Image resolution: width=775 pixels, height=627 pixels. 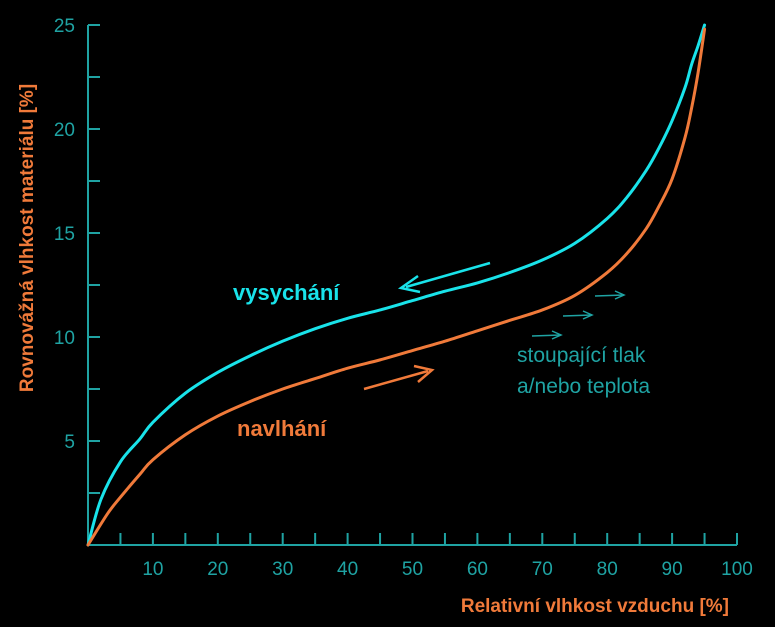 What do you see at coordinates (217, 569) in the screenshot?
I see `x-tick-label: 20` at bounding box center [217, 569].